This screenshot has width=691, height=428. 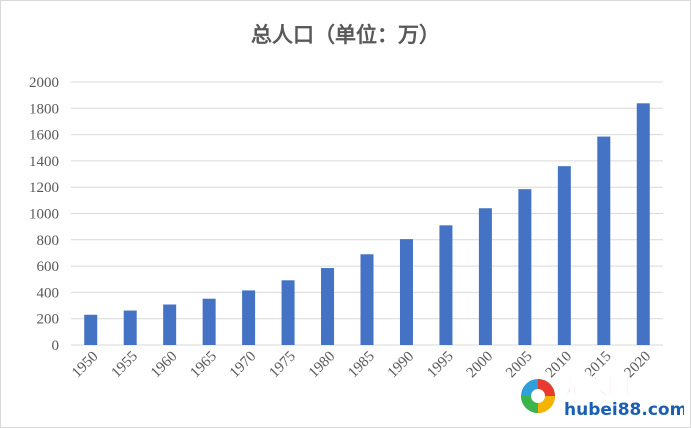 What do you see at coordinates (282, 365) in the screenshot?
I see `x-tick-label: 1975` at bounding box center [282, 365].